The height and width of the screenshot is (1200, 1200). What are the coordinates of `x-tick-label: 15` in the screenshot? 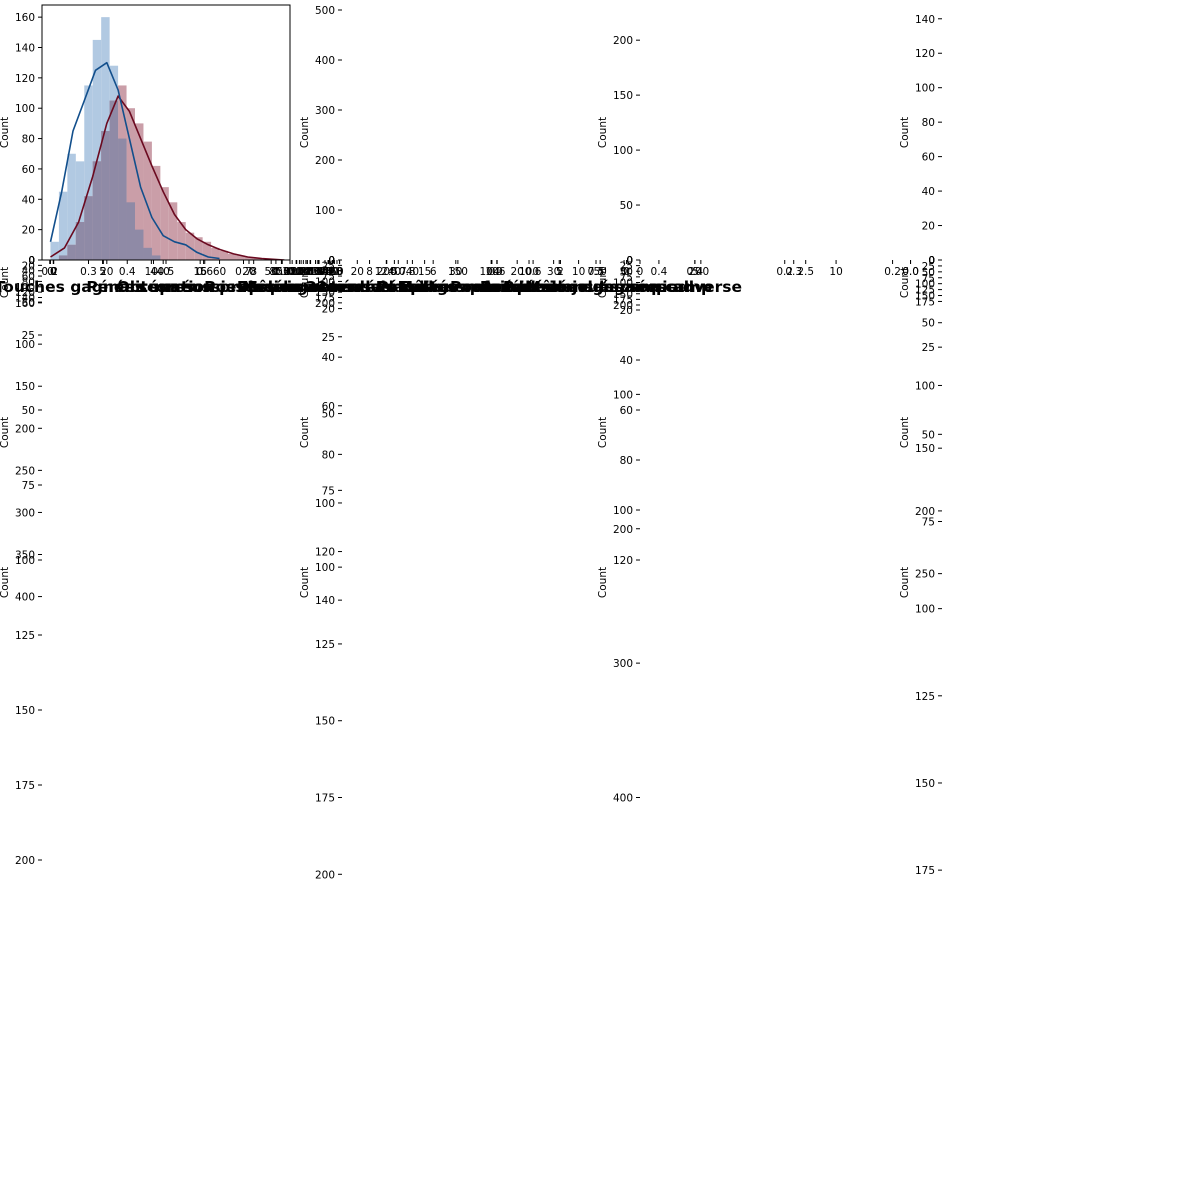 It's located at (199, 272).